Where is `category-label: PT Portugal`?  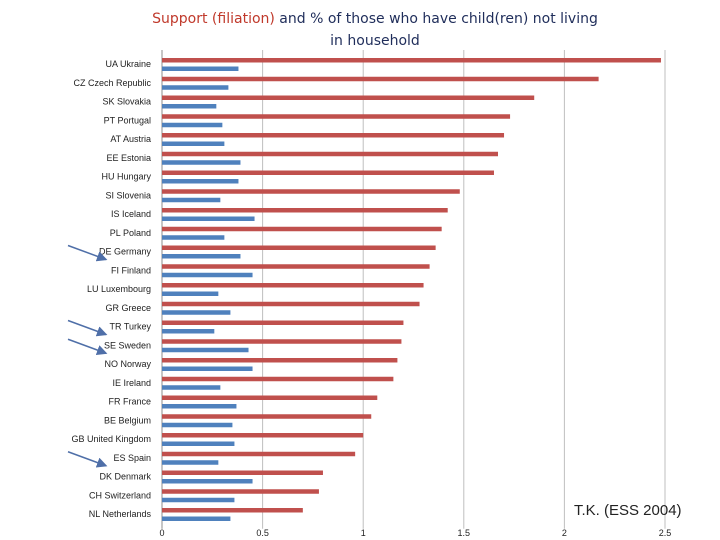
category-label: PT Portugal is located at coordinates (127, 120).